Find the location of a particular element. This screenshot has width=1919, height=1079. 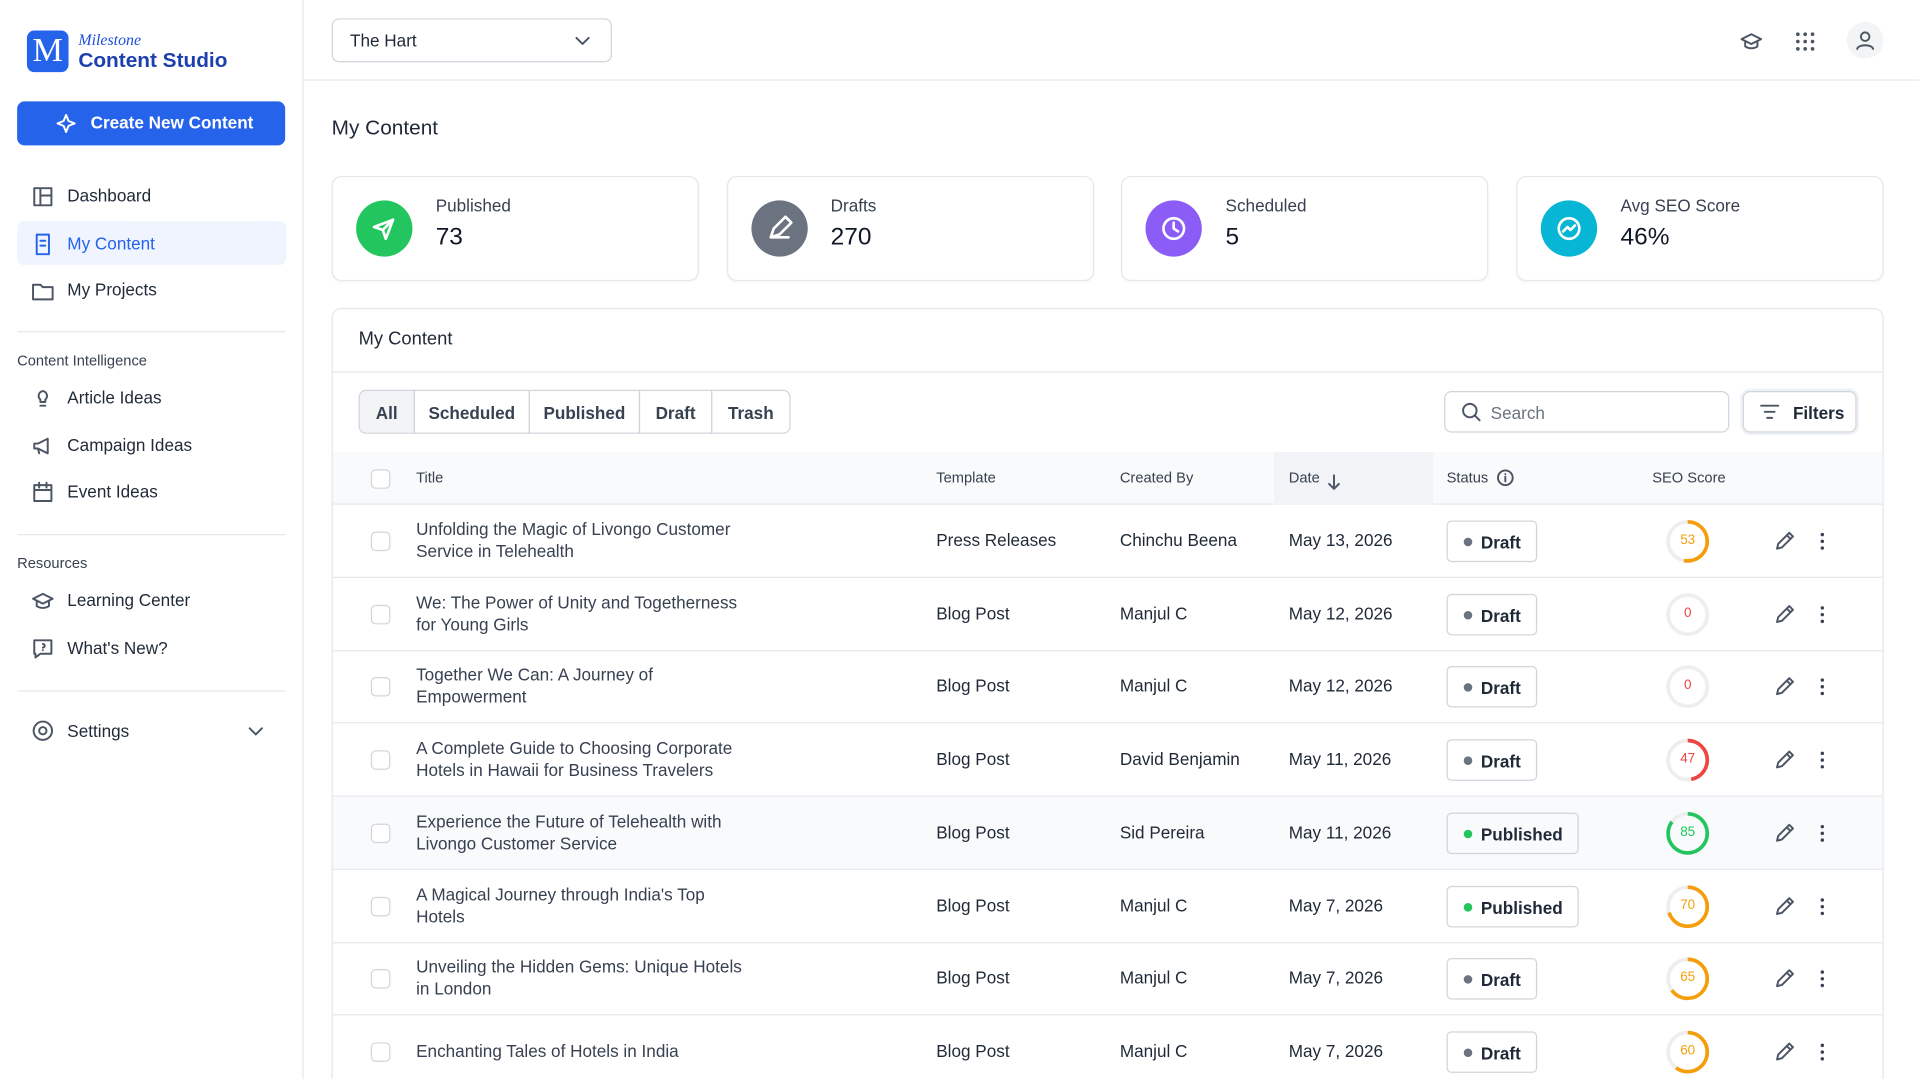

nav-item: Learning Center is located at coordinates (129, 600).